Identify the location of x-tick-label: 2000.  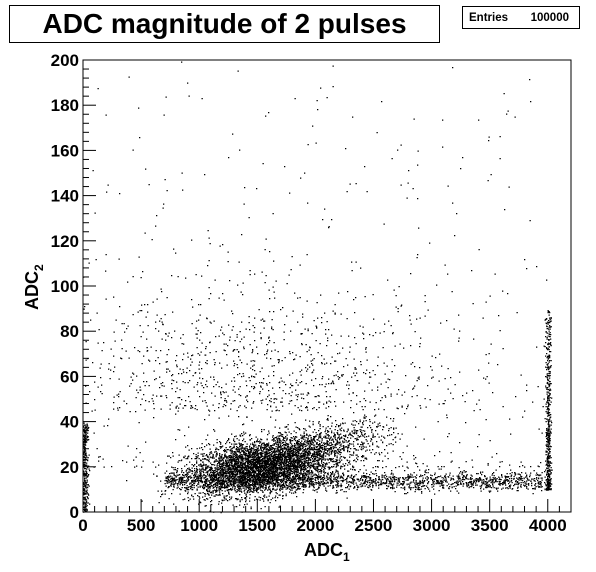
(315, 525).